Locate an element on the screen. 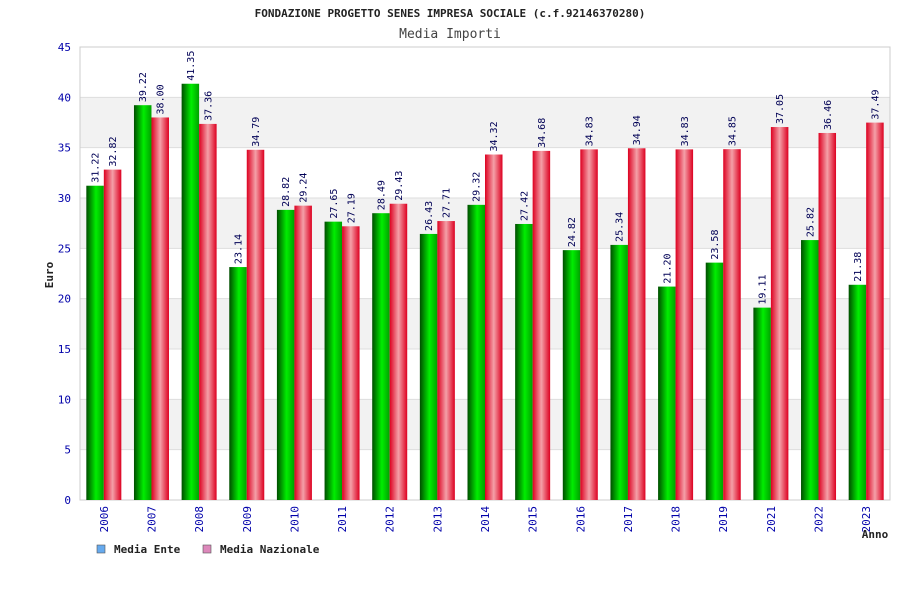 This screenshot has width=900, height=600. x-tick-label: 2022 is located at coordinates (819, 519).